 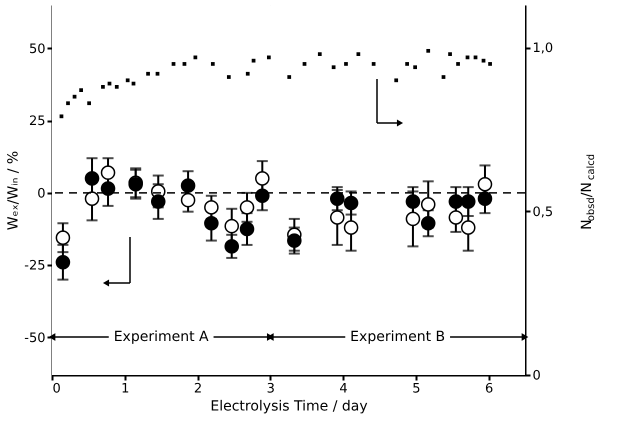 What do you see at coordinates (56, 389) in the screenshot?
I see `x-tick-label: 0` at bounding box center [56, 389].